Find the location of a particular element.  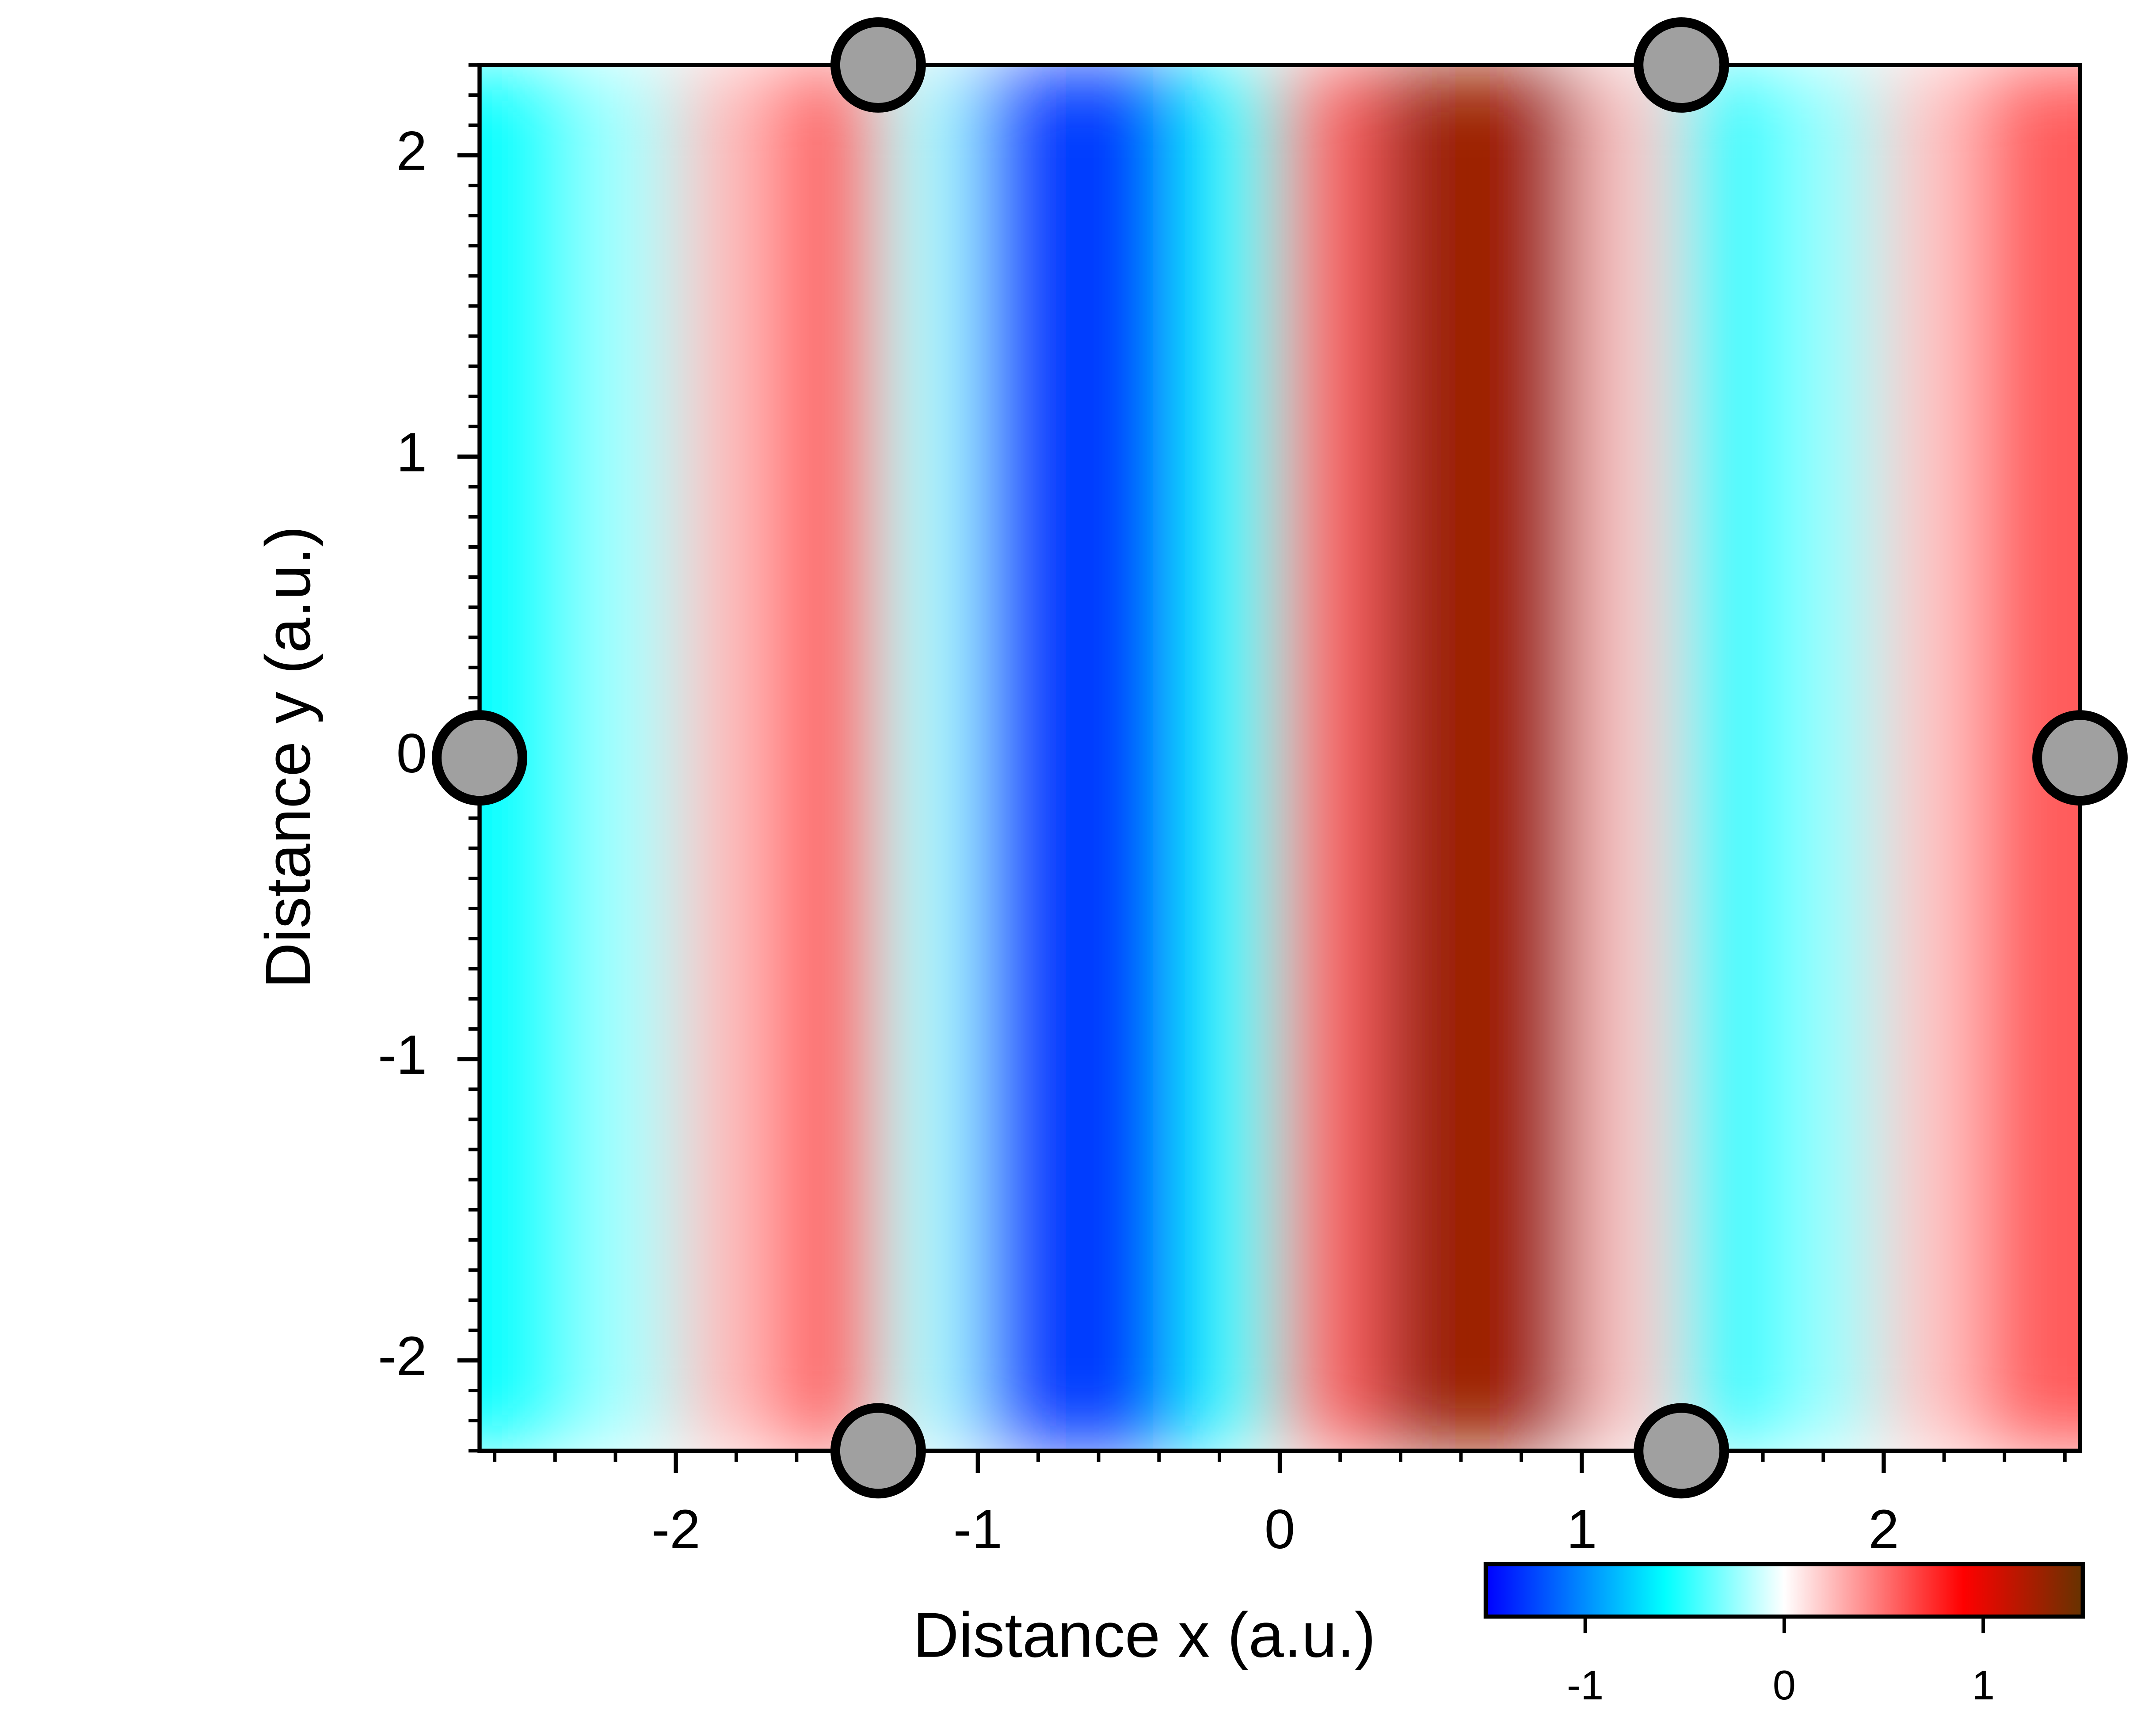

x-tick-label: 2 is located at coordinates (1883, 1529).